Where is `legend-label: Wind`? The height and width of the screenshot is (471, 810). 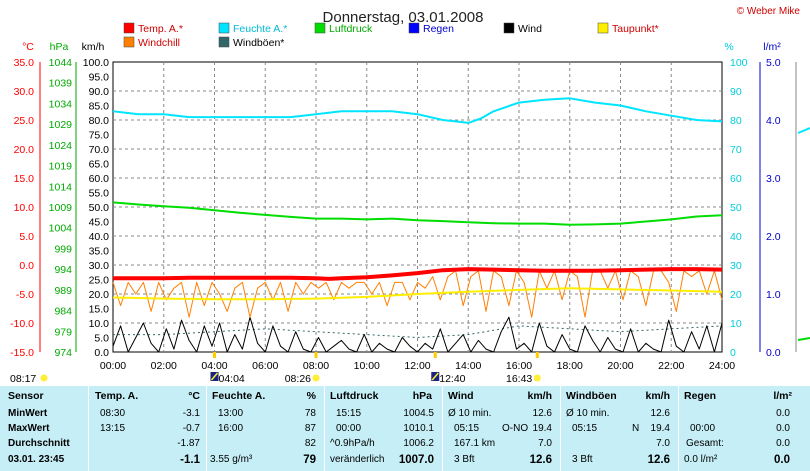
legend-label: Wind is located at coordinates (530, 29).